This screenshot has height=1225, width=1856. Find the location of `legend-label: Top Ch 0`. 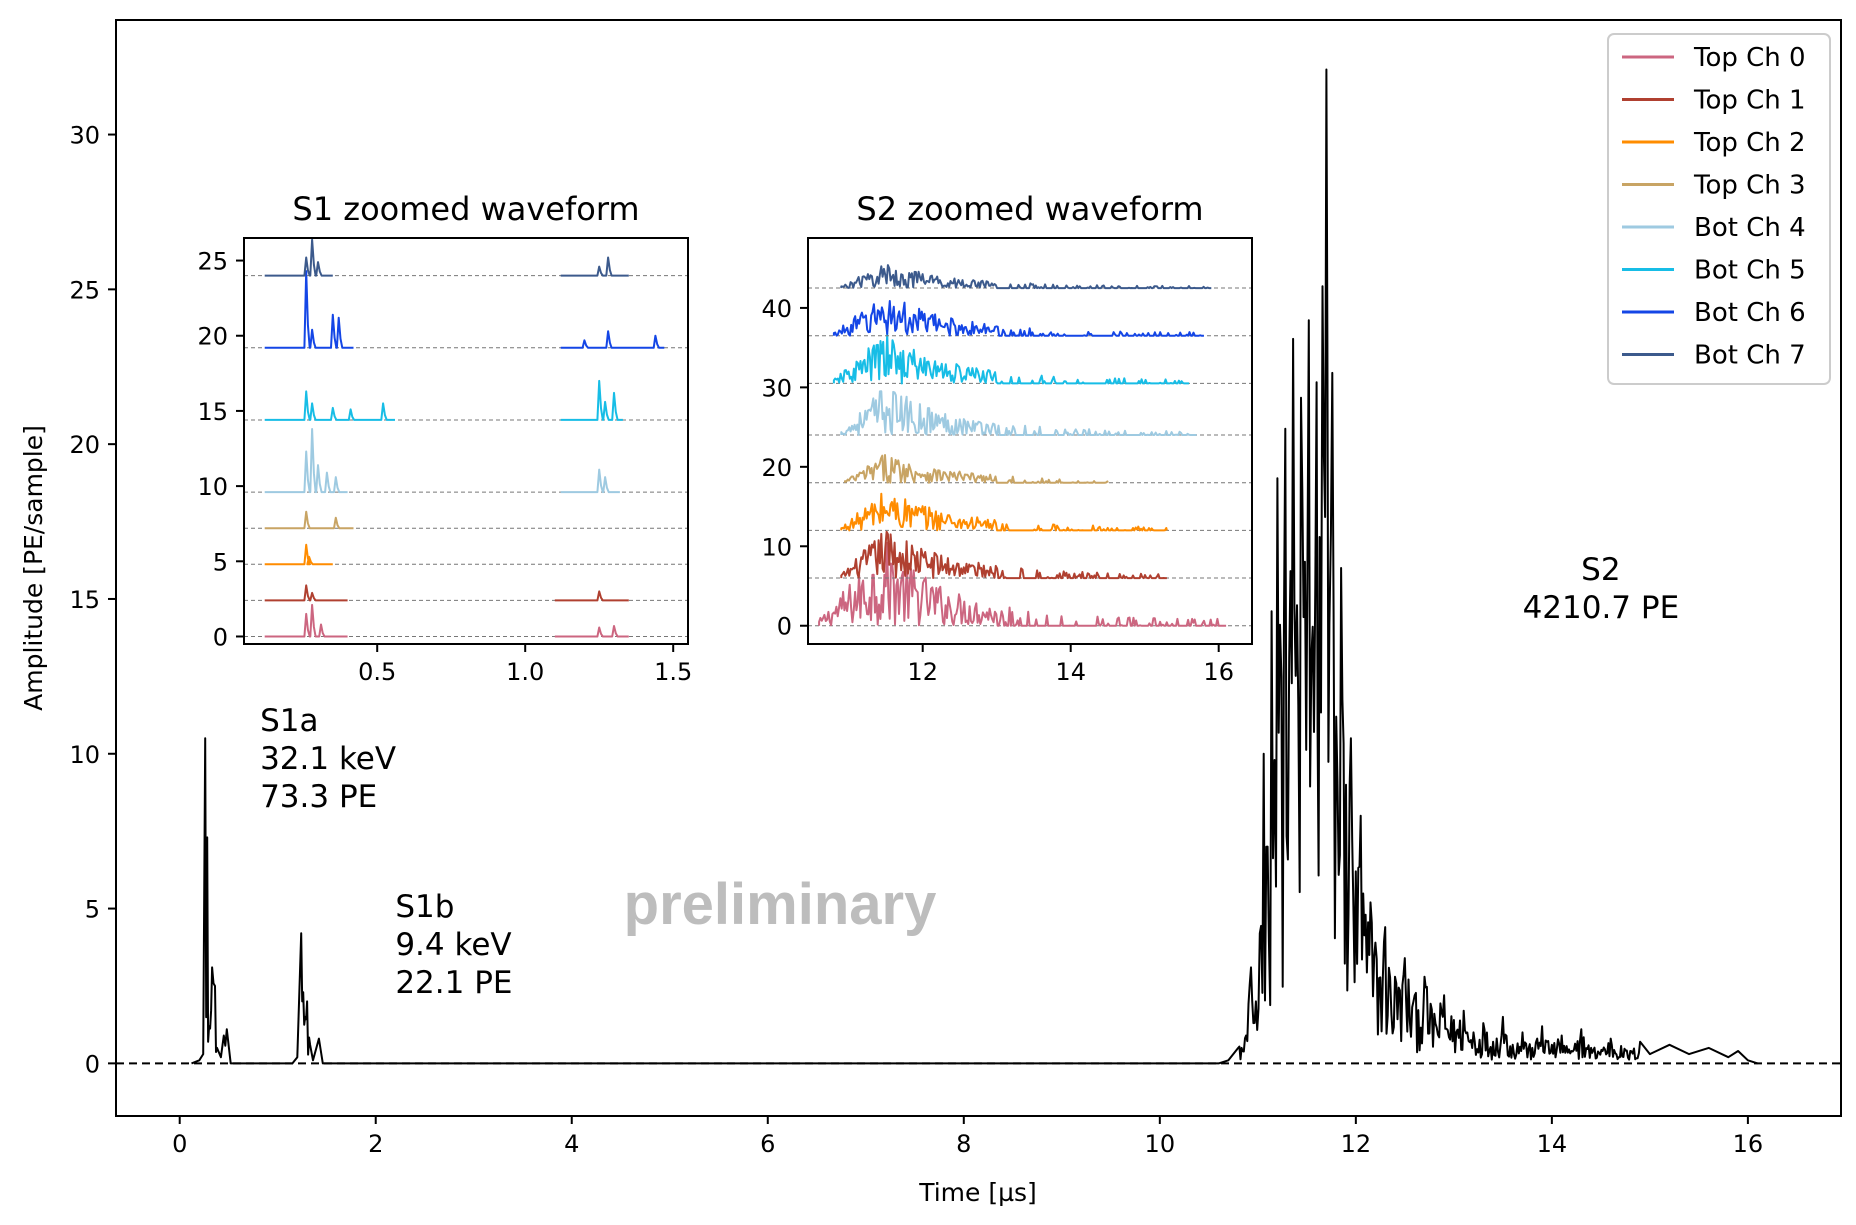

legend-label: Top Ch 0 is located at coordinates (1749, 58).